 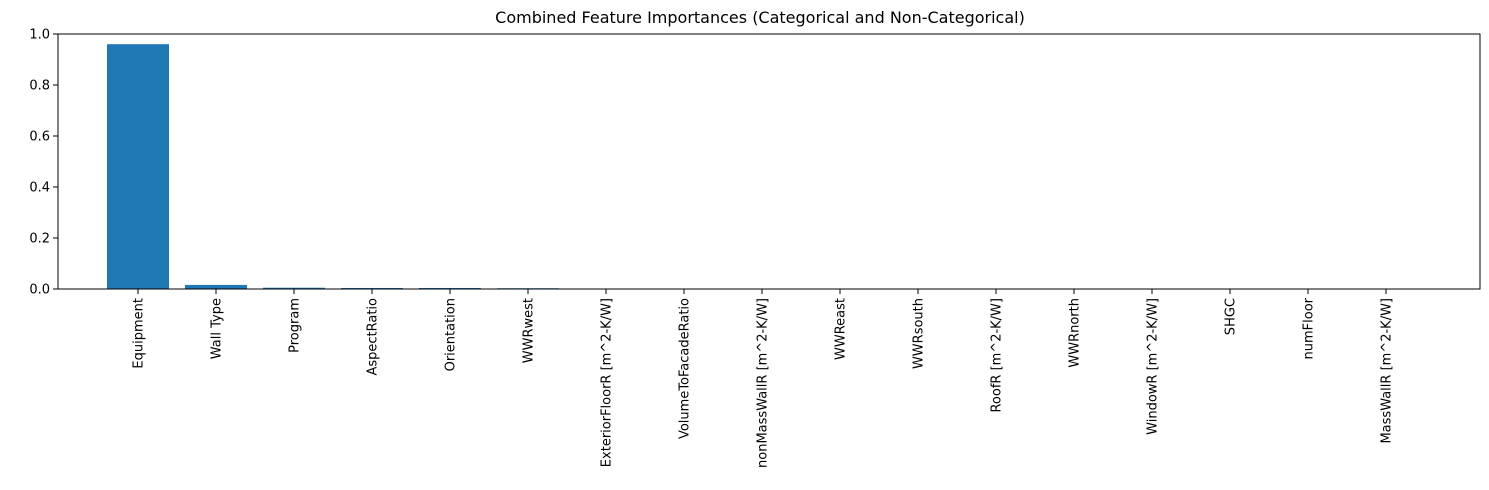 I want to click on y-axis: 0.0 0.2 0.4 0.6 0.8 1.0, so click(x=43, y=163).